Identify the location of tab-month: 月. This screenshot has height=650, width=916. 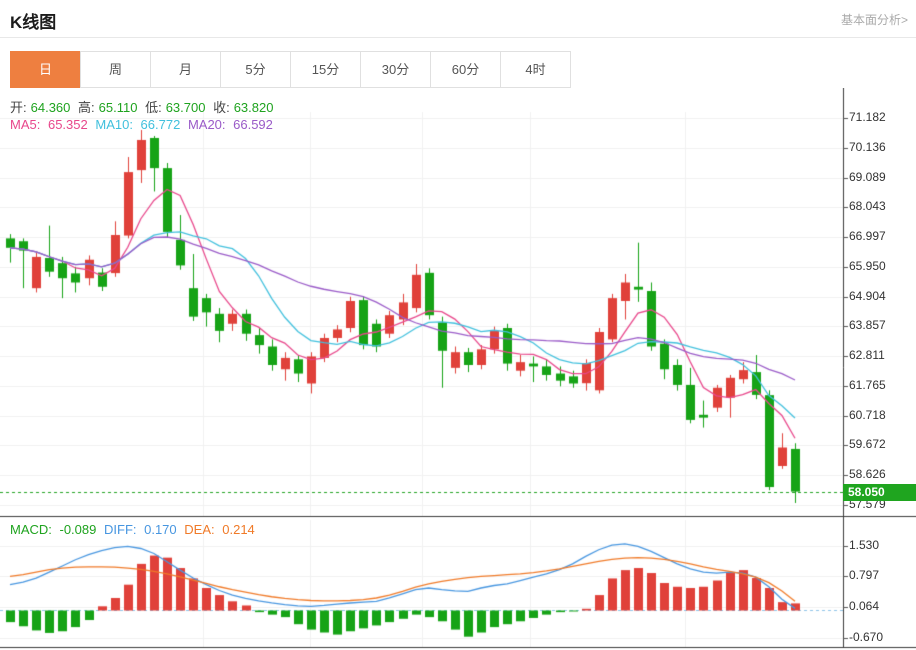
(185, 69).